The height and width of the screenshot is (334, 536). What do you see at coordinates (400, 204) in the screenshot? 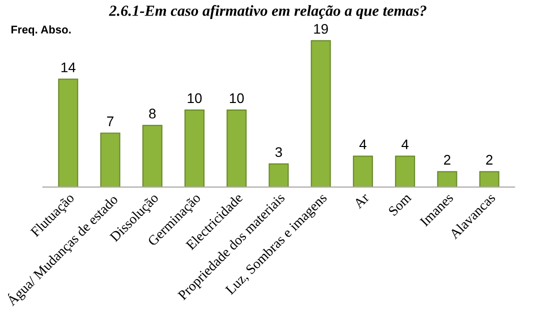
I see `x-tick-label: Som` at bounding box center [400, 204].